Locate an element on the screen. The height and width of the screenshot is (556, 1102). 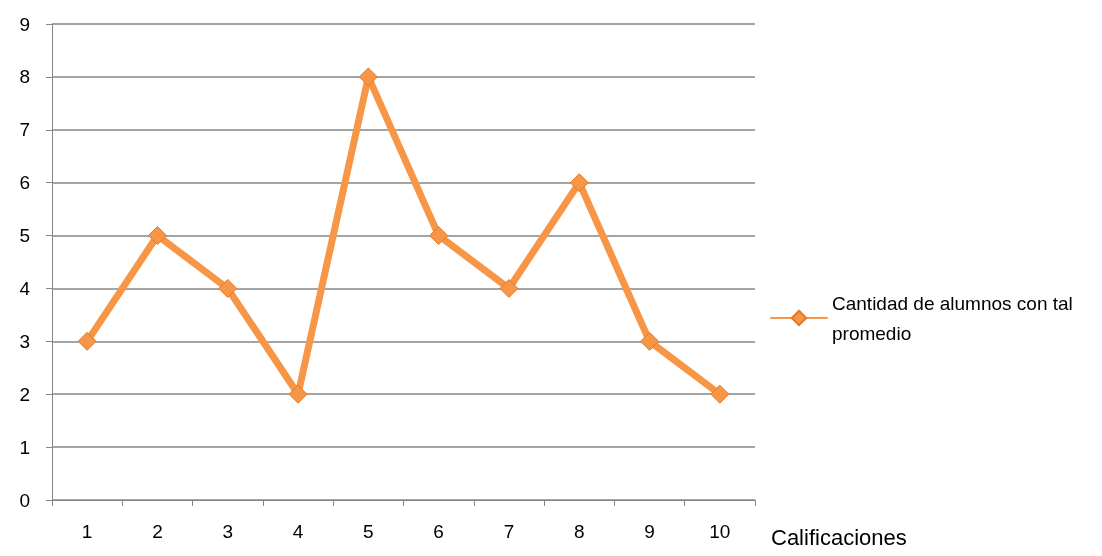
legend-label: Cantidad de alumnos con tal promedio is located at coordinates (955, 318).